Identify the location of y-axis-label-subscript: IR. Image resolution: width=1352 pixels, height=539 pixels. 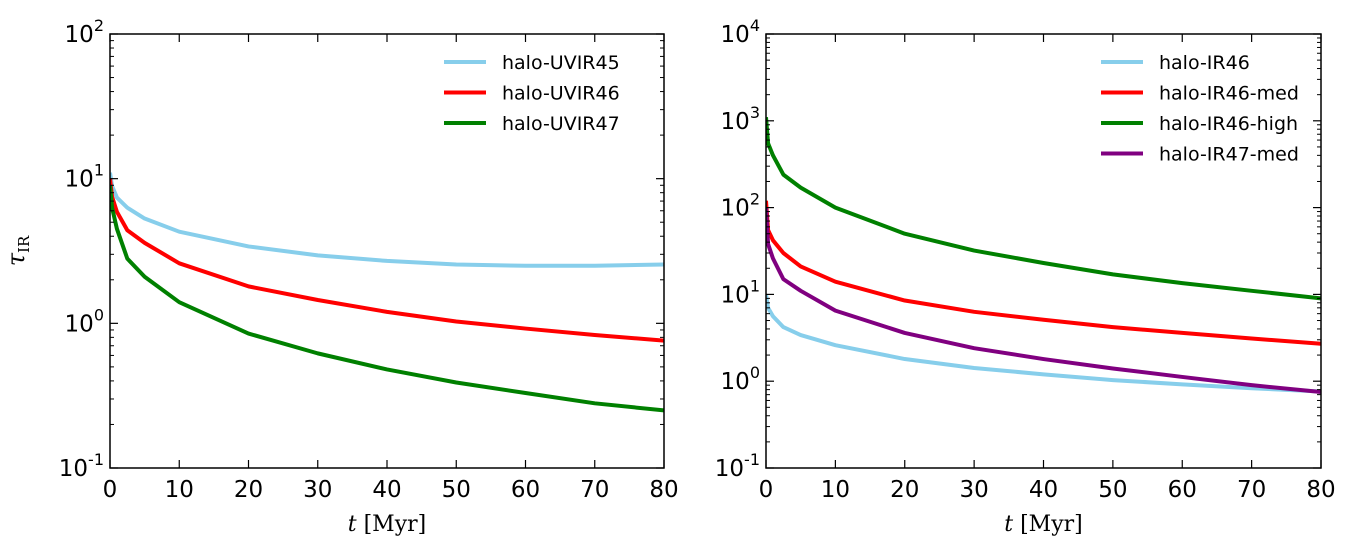
(24, 244).